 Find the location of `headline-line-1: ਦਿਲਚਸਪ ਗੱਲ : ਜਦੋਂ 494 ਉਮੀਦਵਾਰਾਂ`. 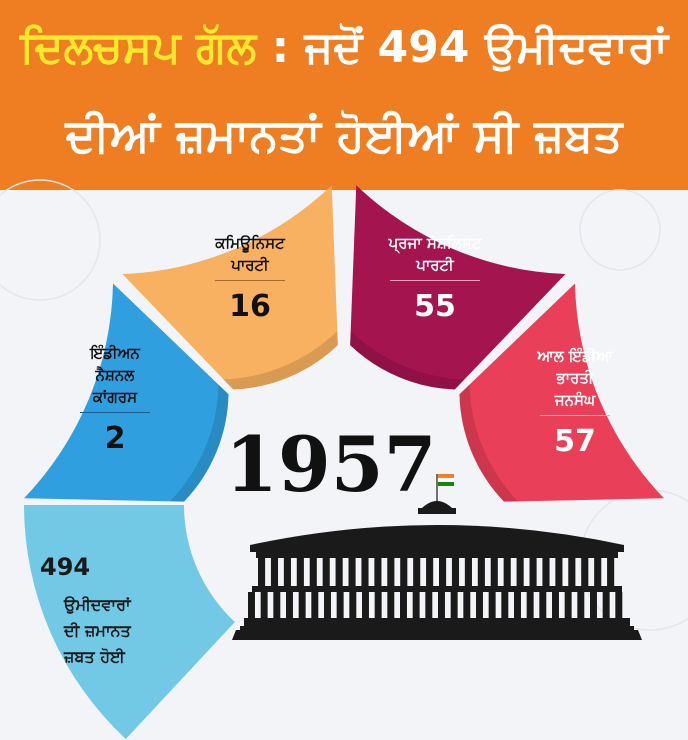

headline-line-1: ਦਿਲਚਸਪ ਗੱਲ : ਜਦੋਂ 494 ਉਮੀਦਵਾਰਾਂ is located at coordinates (344, 47).